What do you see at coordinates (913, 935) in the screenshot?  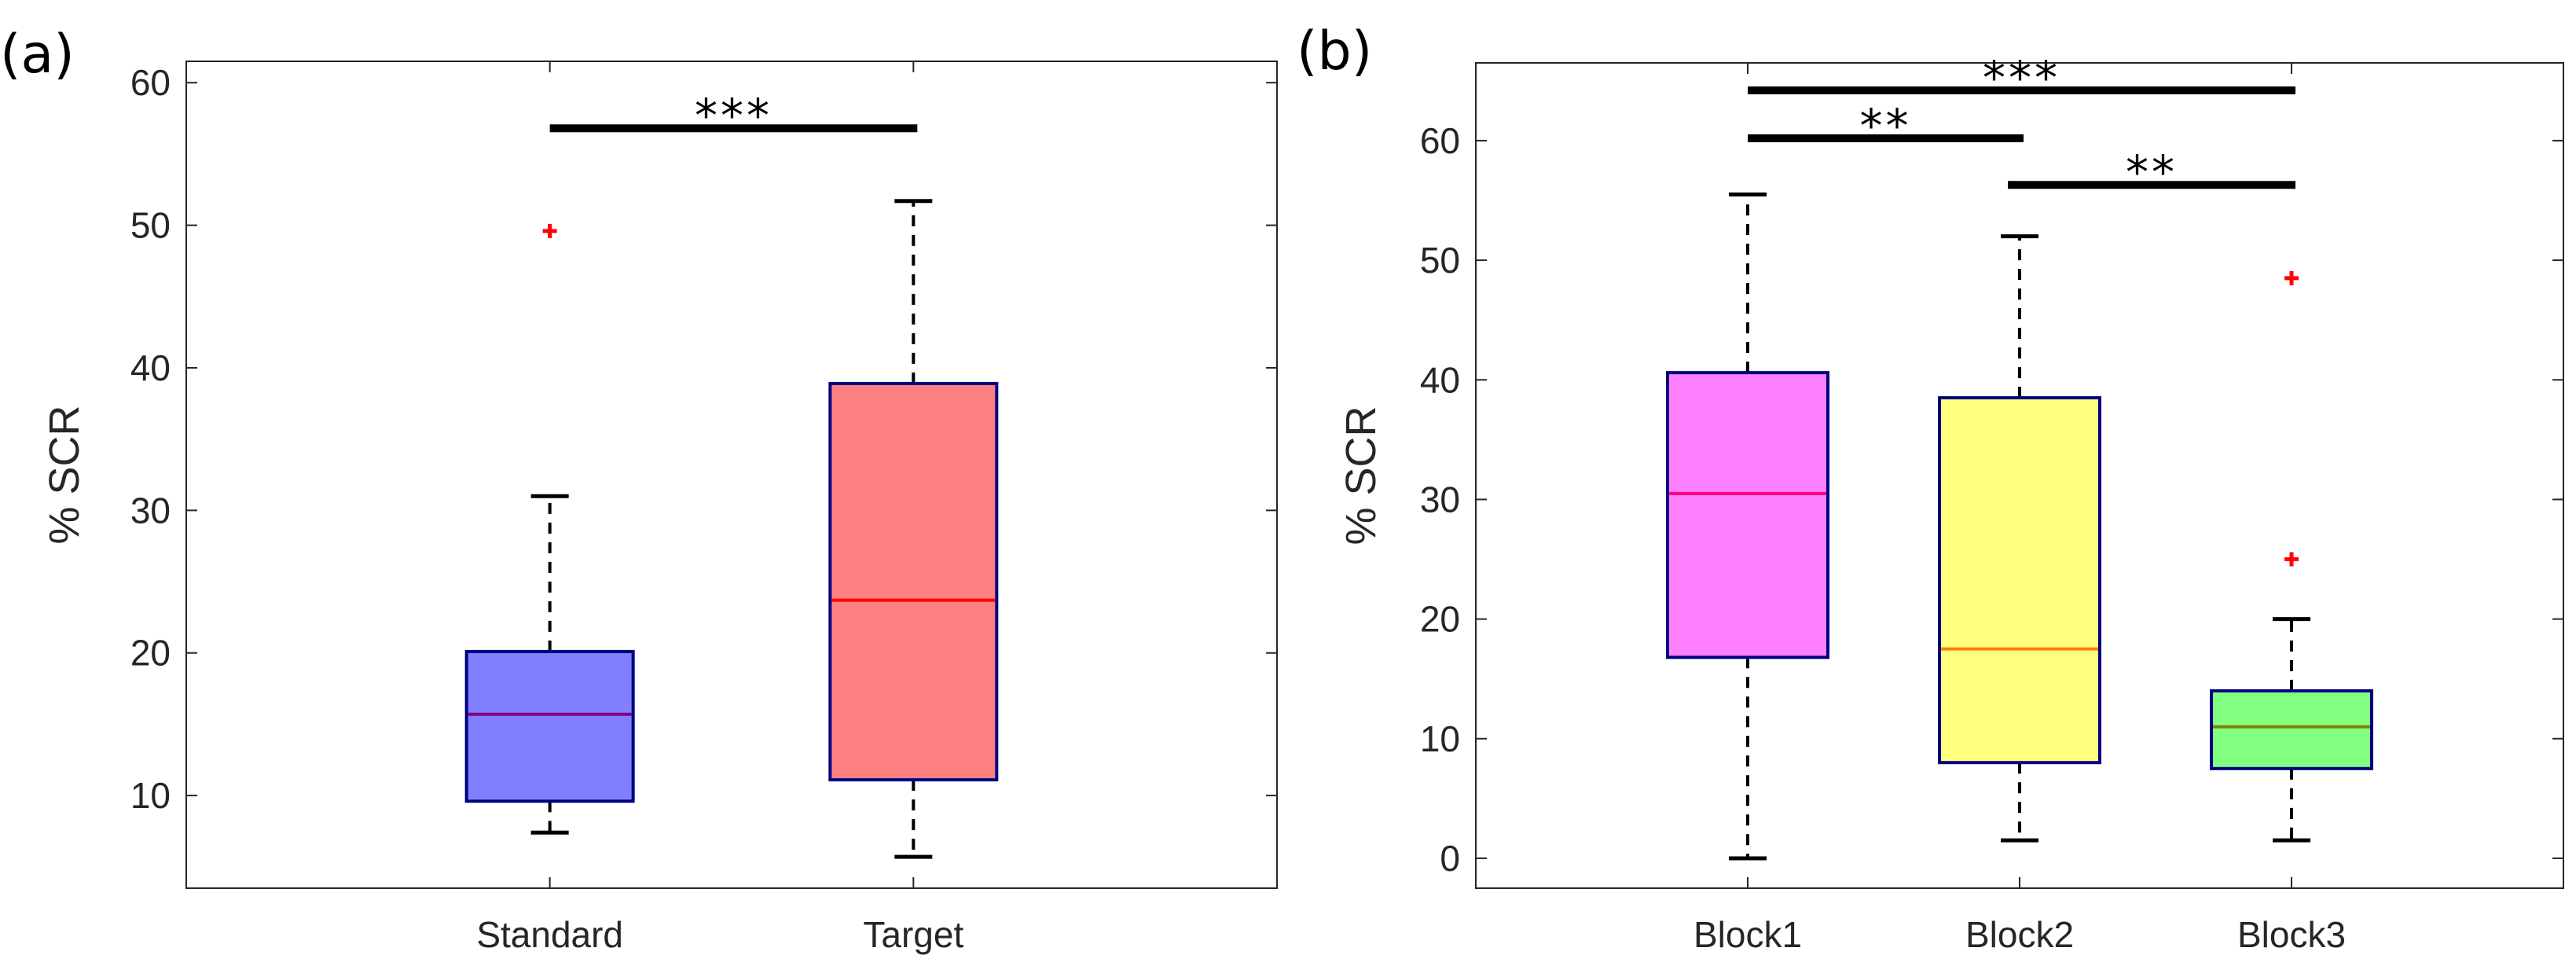 I see `x-tick-label: Target` at bounding box center [913, 935].